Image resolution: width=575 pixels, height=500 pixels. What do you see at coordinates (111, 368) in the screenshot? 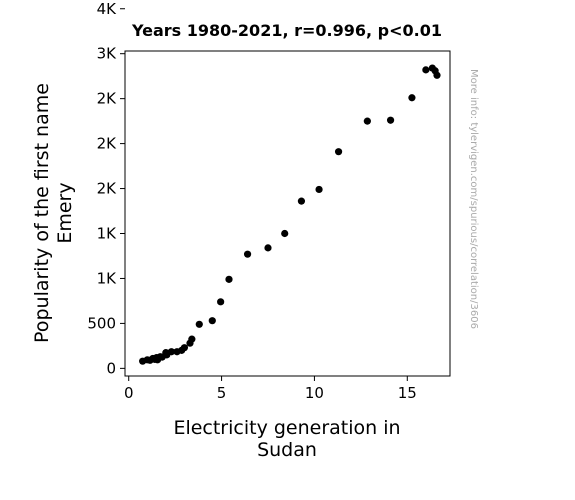
I see `y-tick-label: 0` at bounding box center [111, 368].